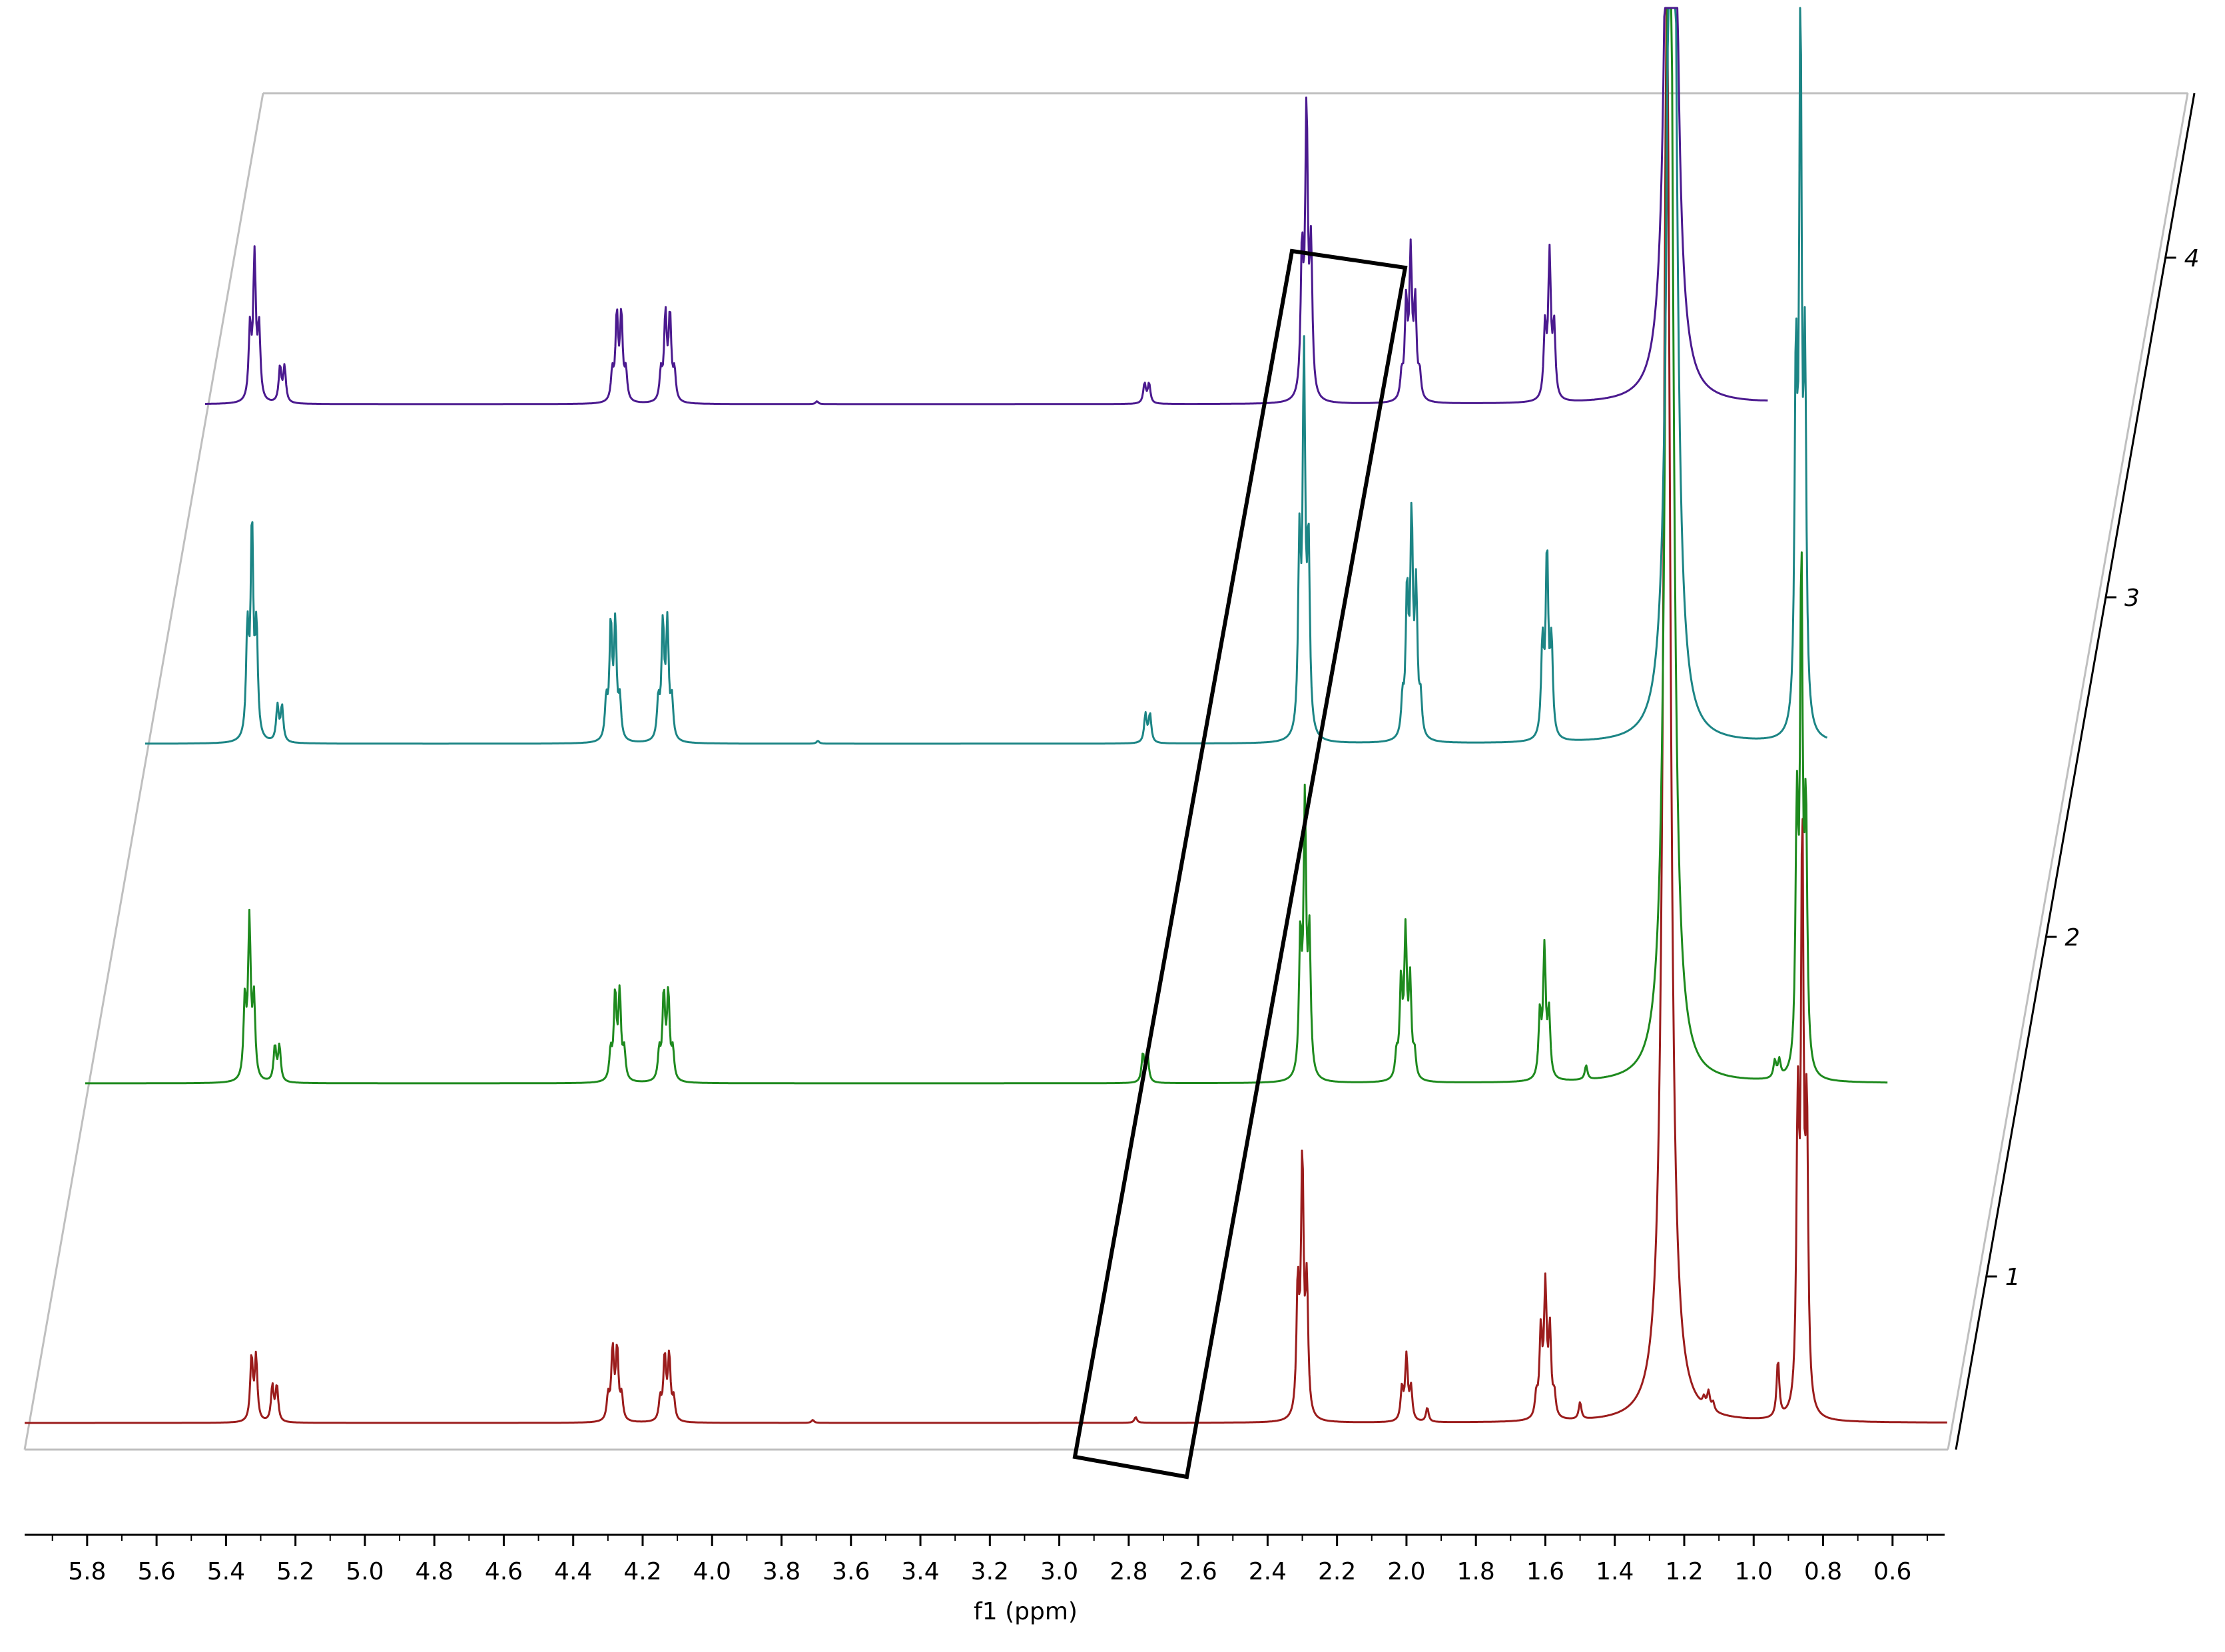  I want to click on stack-axis: 1 2 3 4, so click(2077, 771).